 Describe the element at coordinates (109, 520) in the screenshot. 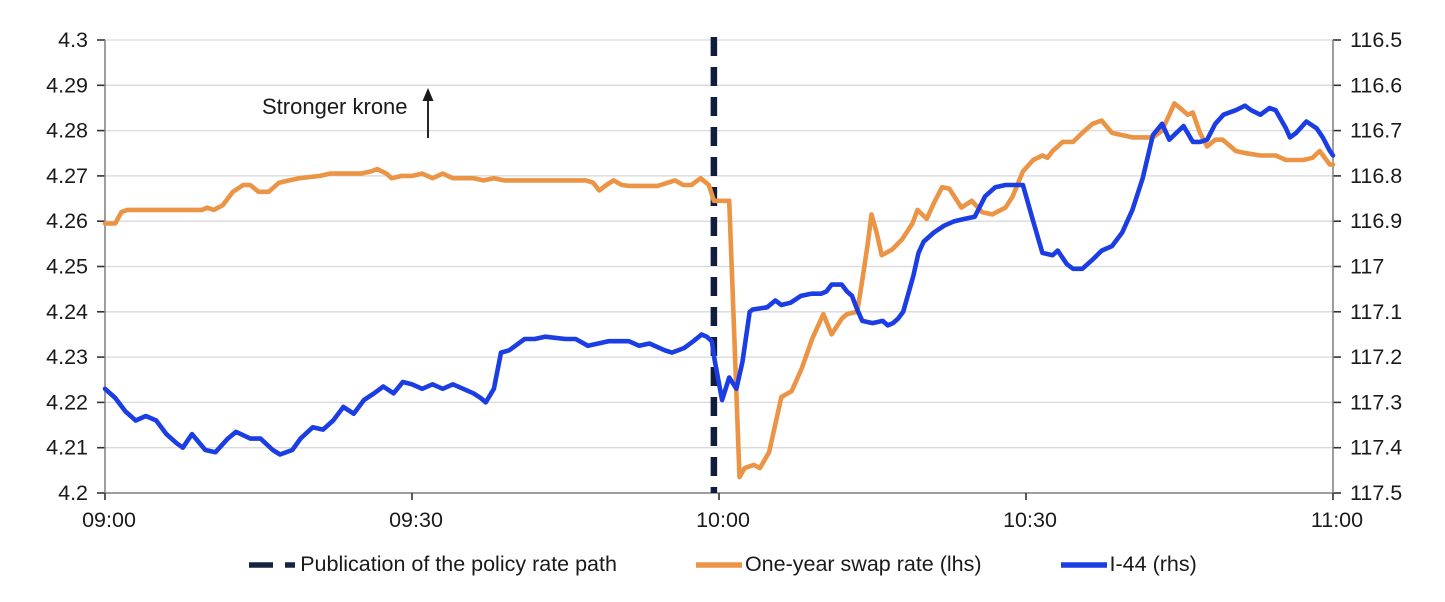

I see `x-axis-label: 09:00` at that location.